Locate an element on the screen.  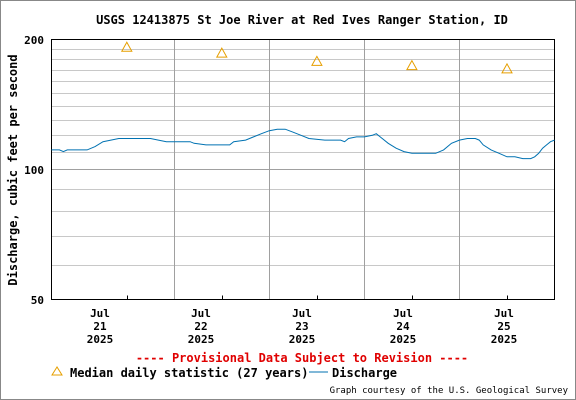
x-tick-month-3: Jul is located at coordinates (302, 313).